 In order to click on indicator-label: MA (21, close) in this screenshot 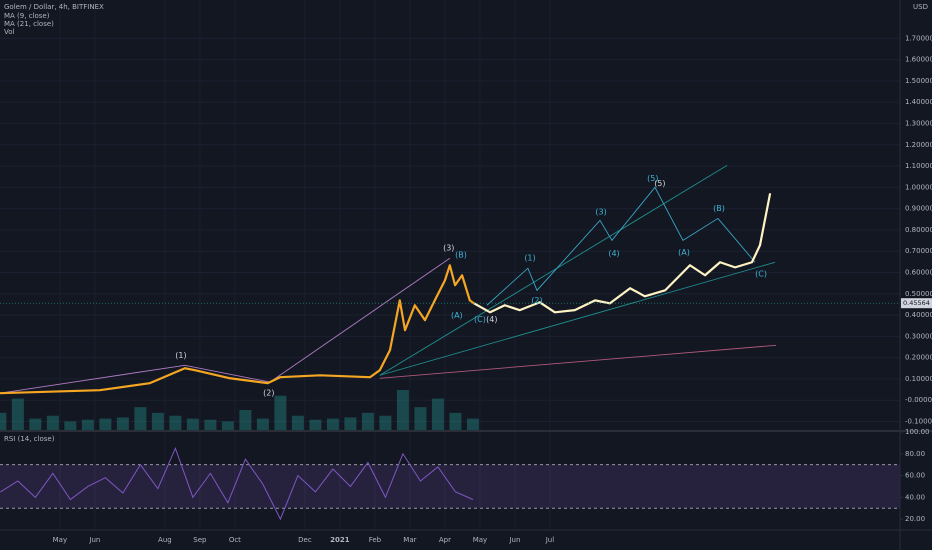, I will do `click(29, 24)`.